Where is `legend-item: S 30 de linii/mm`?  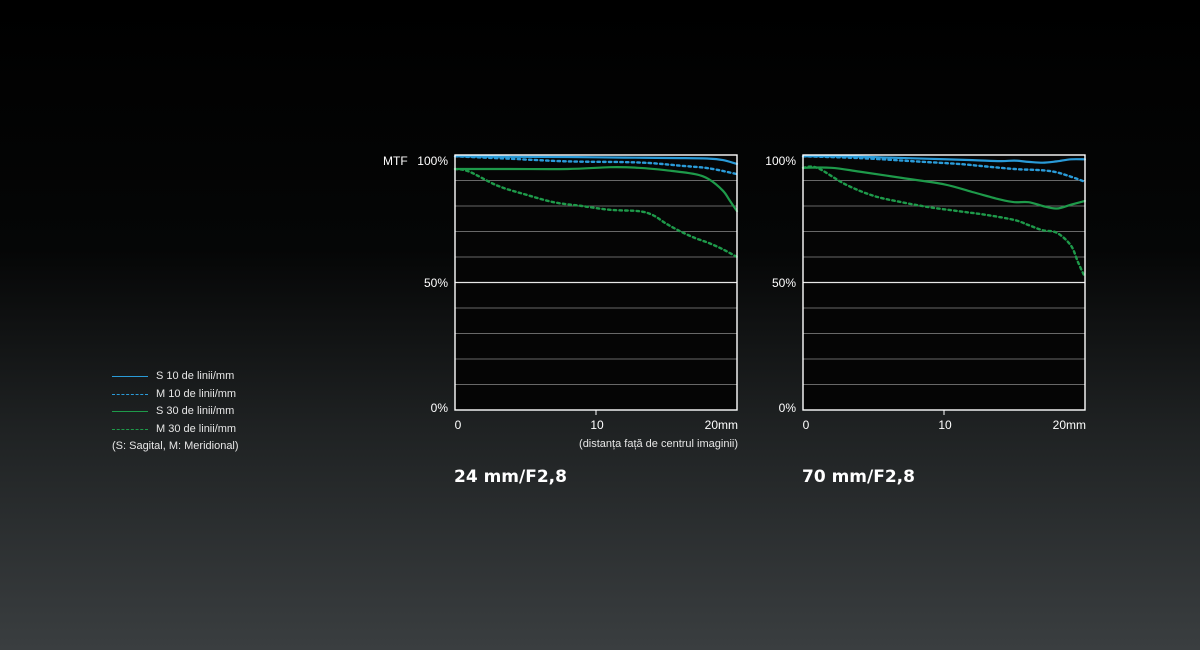 legend-item: S 30 de linii/mm is located at coordinates (175, 412).